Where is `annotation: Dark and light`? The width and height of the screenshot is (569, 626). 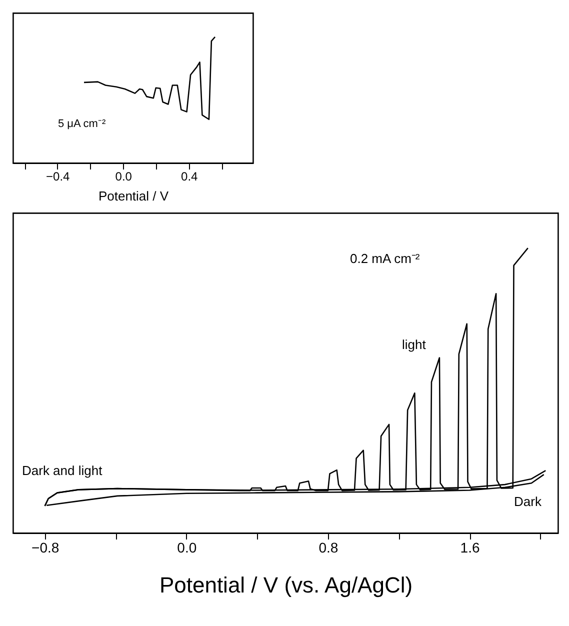
annotation: Dark and light is located at coordinates (62, 470).